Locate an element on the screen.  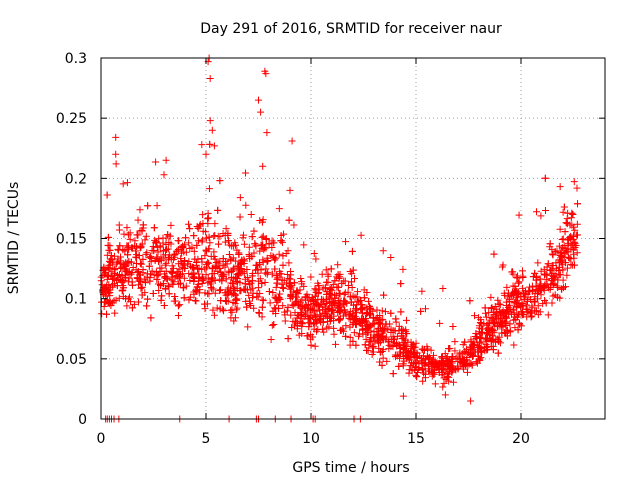
y-tick-labels: 0 0.05 0.1 0.15 0.2 0.25 0.3 is located at coordinates (71, 239).